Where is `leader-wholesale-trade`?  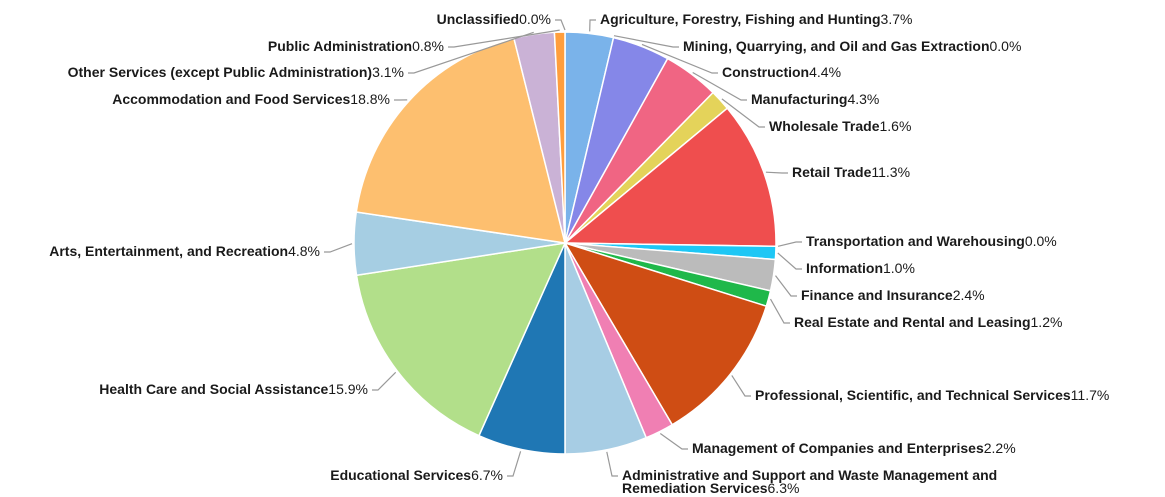
leader-wholesale-trade is located at coordinates (743, 113).